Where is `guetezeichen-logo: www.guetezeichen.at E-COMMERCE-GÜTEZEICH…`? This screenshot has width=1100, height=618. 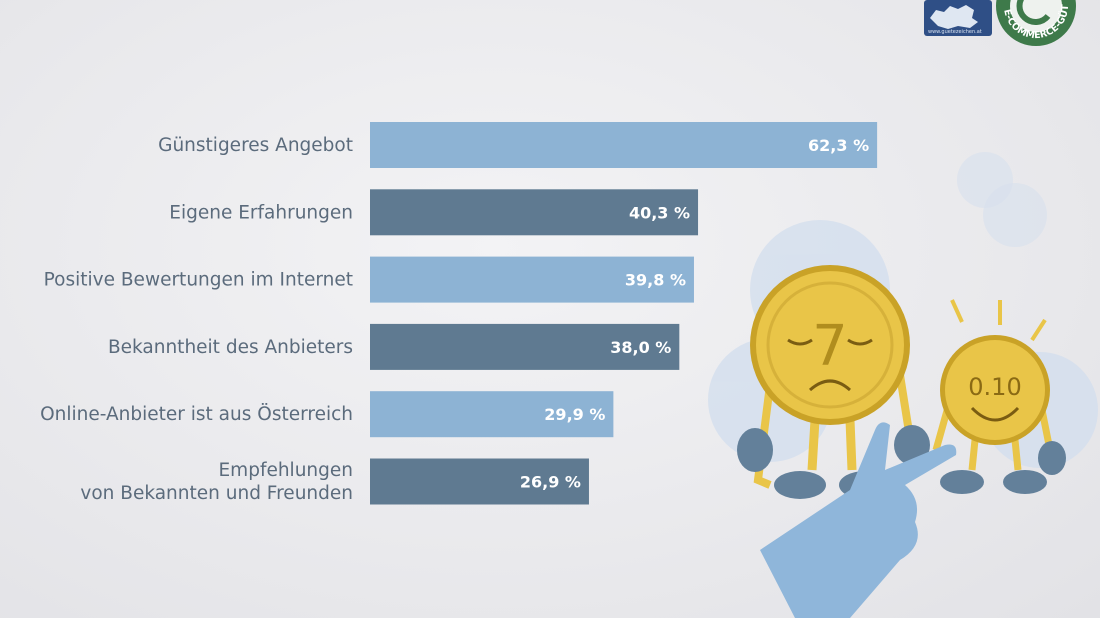
guetezeichen-logo: www.guetezeichen.at E-COMMERCE-GÜTEZEICH… is located at coordinates (999, 23).